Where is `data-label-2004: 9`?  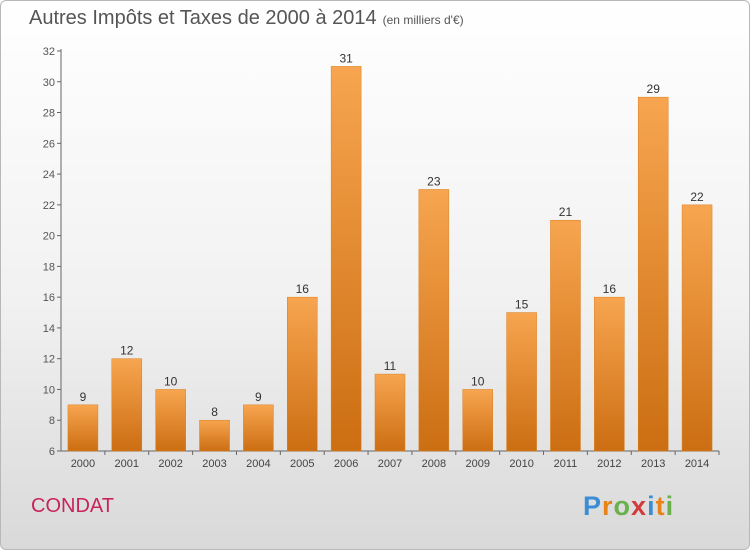
data-label-2004: 9 is located at coordinates (258, 397).